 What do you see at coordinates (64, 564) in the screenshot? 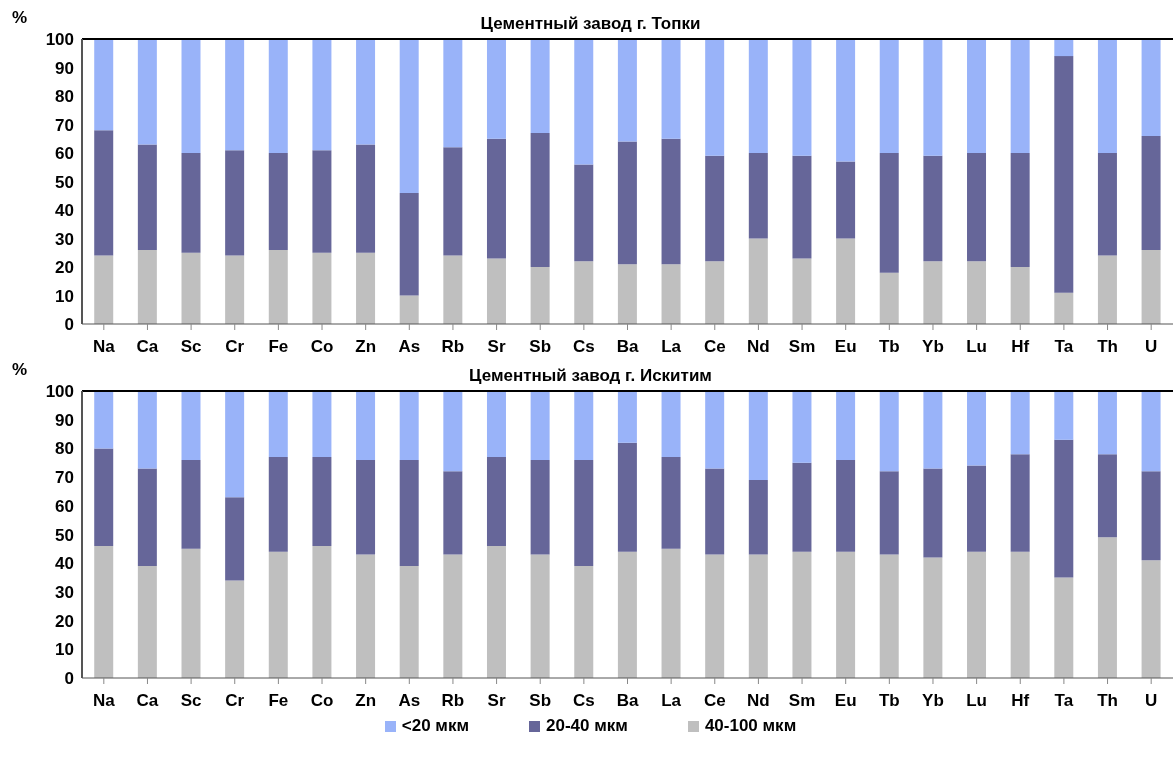
I see `y-tick-label: 40` at bounding box center [64, 564].